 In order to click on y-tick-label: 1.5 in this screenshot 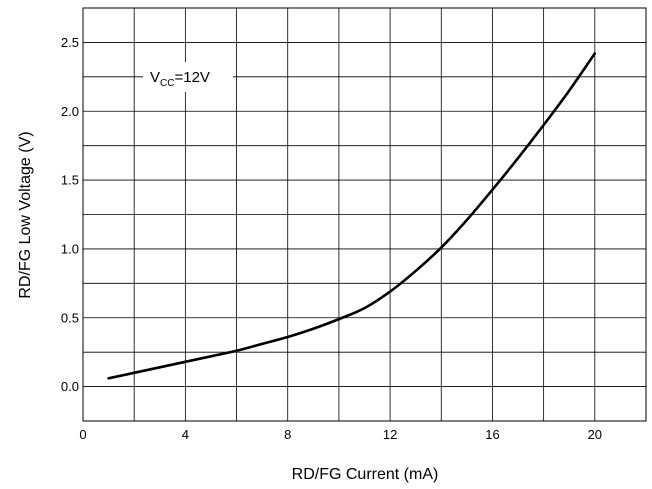, I will do `click(70, 180)`.